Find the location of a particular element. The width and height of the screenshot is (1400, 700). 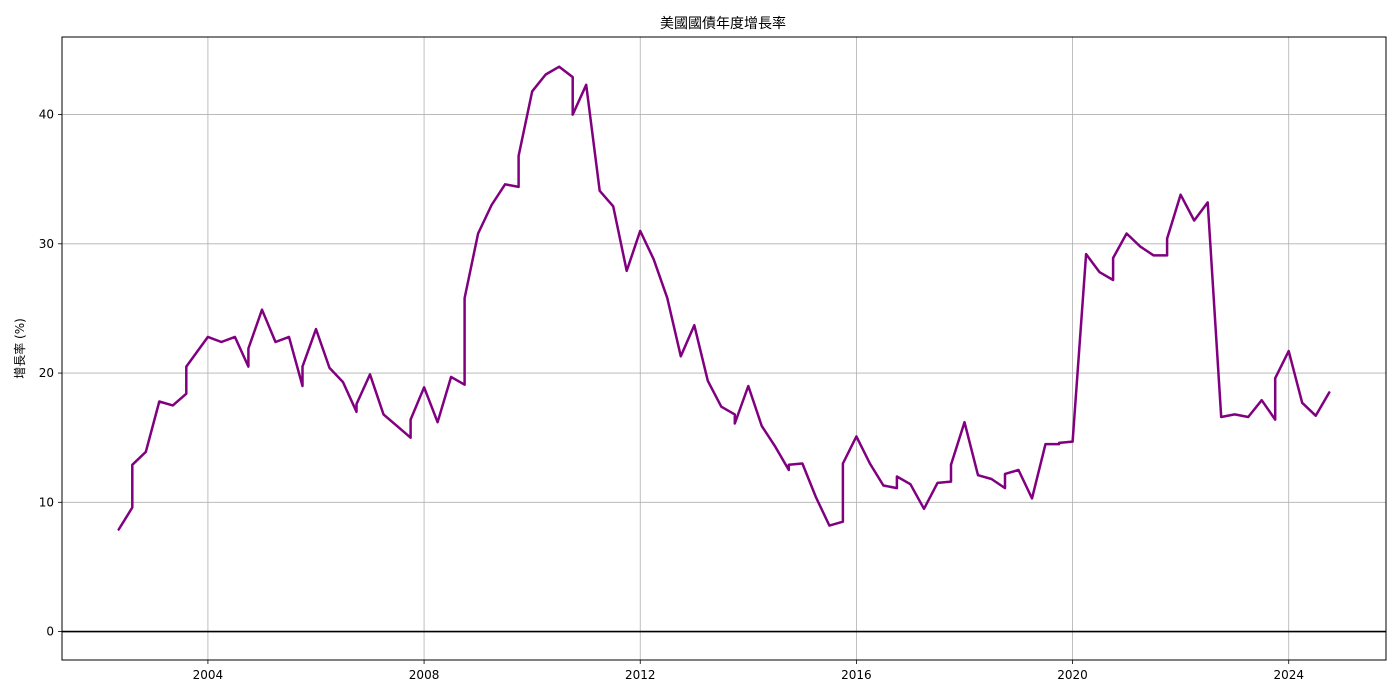

chart-title: 美國國債年度增長率 is located at coordinates (723, 23).